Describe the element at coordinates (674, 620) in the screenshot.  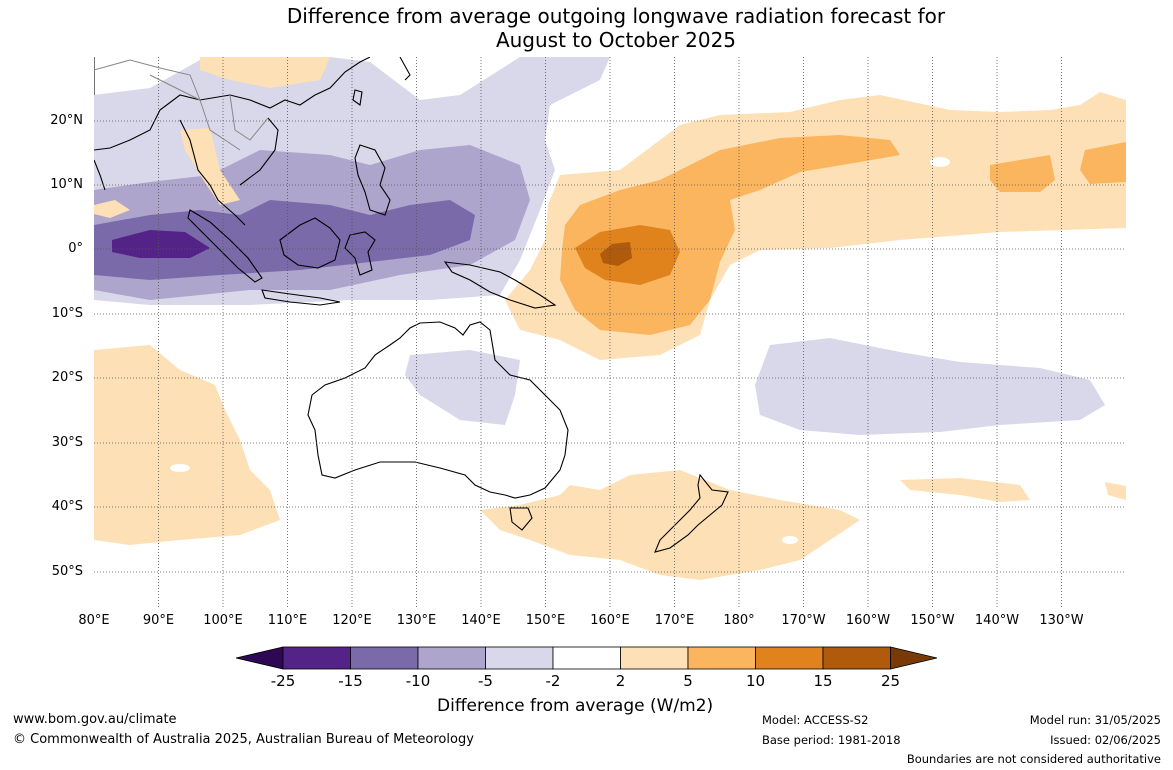
I see `lon-label-170e: 170°E` at that location.